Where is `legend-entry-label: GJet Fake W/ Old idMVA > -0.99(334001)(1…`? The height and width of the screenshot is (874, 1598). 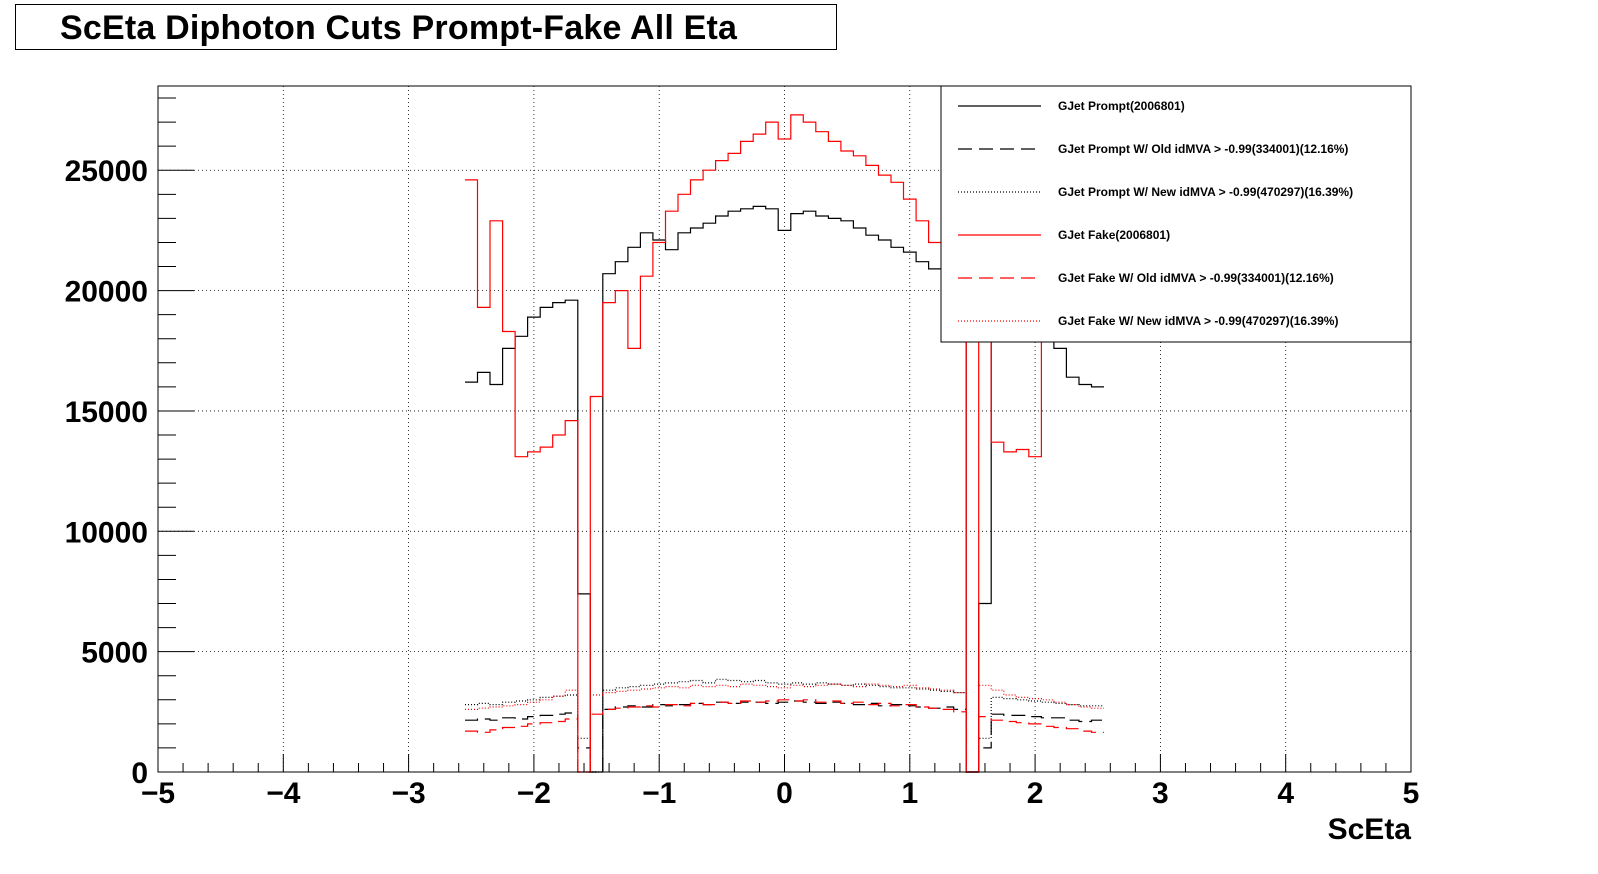
legend-entry-label: GJet Fake W/ Old idMVA > -0.99(334001)(1… is located at coordinates (1196, 278).